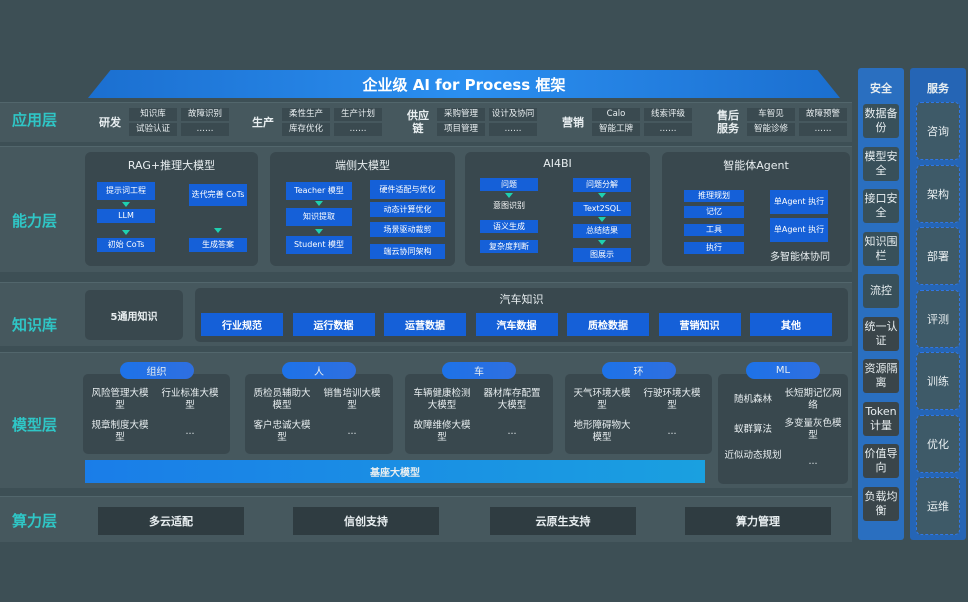 The image size is (968, 602). Describe the element at coordinates (516, 324) in the screenshot. I see `knowledge-button: 汽车数据` at that location.